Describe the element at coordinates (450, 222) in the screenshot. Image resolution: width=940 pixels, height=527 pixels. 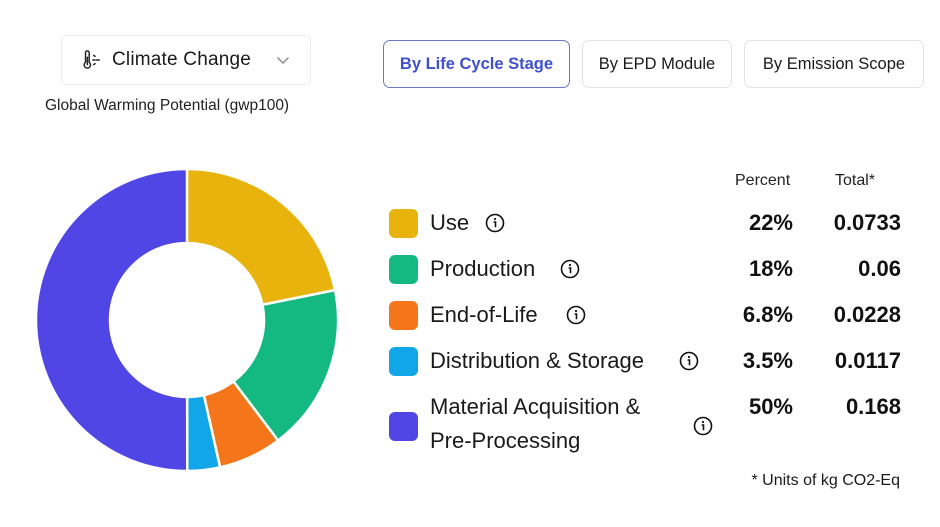
I see `row-label: Use` at that location.